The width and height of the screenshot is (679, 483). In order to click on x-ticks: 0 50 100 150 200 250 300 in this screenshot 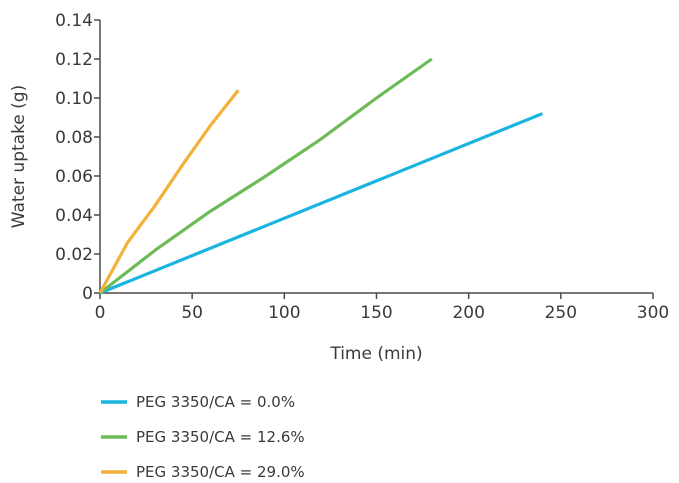, I will do `click(382, 308)`.